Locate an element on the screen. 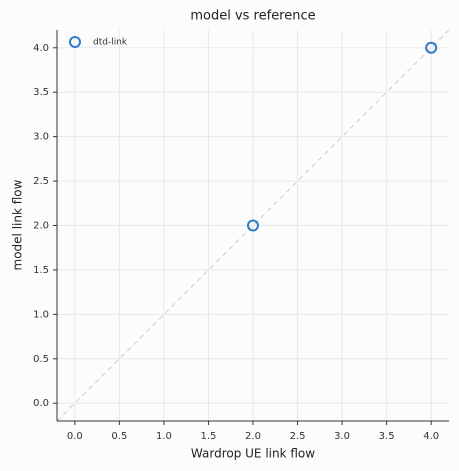 This screenshot has width=459, height=471. legend-marker is located at coordinates (75, 42).